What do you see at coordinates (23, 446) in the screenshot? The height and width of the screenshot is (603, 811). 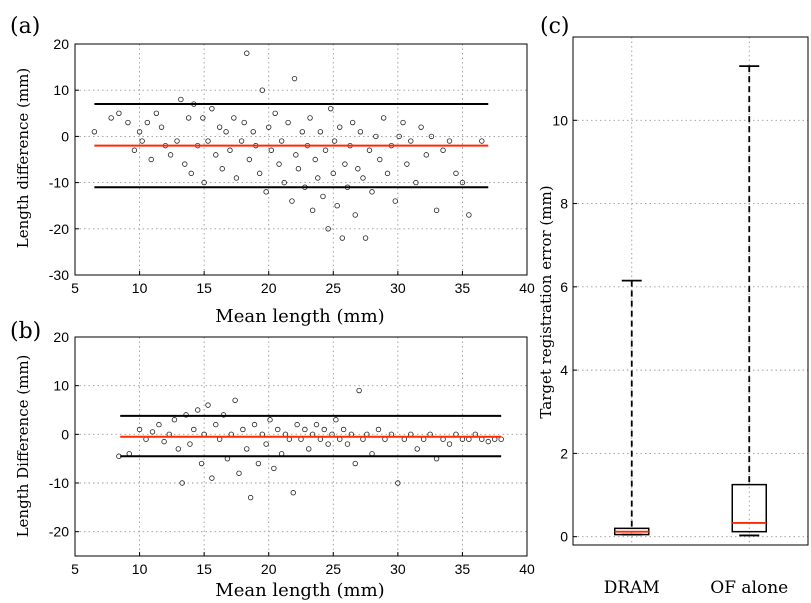 I see `chart-b-ylabel: Length Difference (mm)` at bounding box center [23, 446].